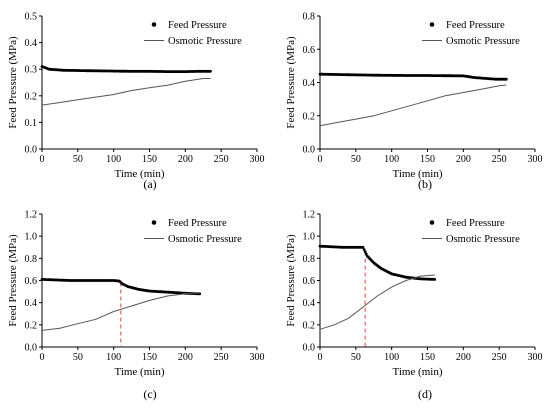  I want to click on panel-label: (a), so click(149, 184).